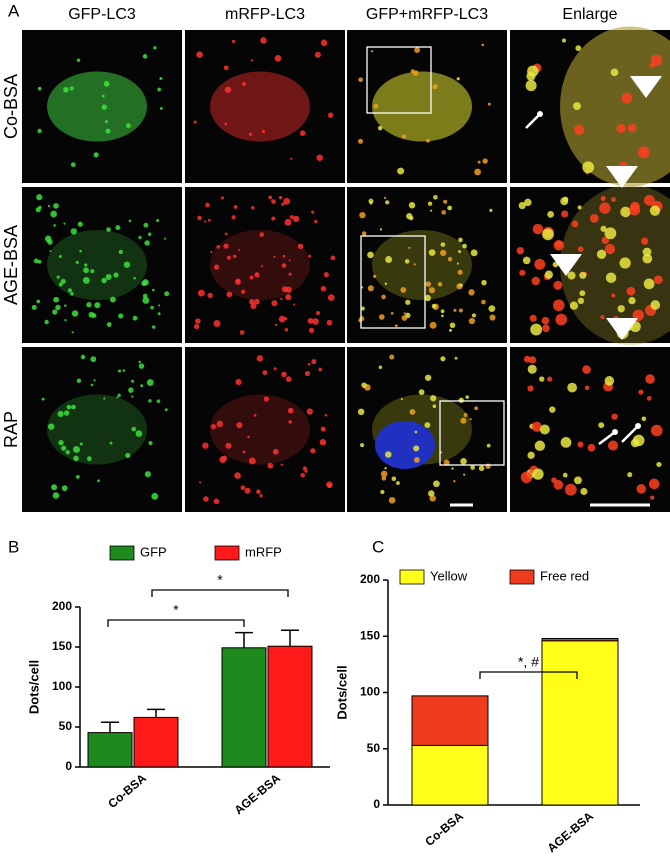 This screenshot has width=670, height=861. I want to click on nucleus, so click(405, 445).